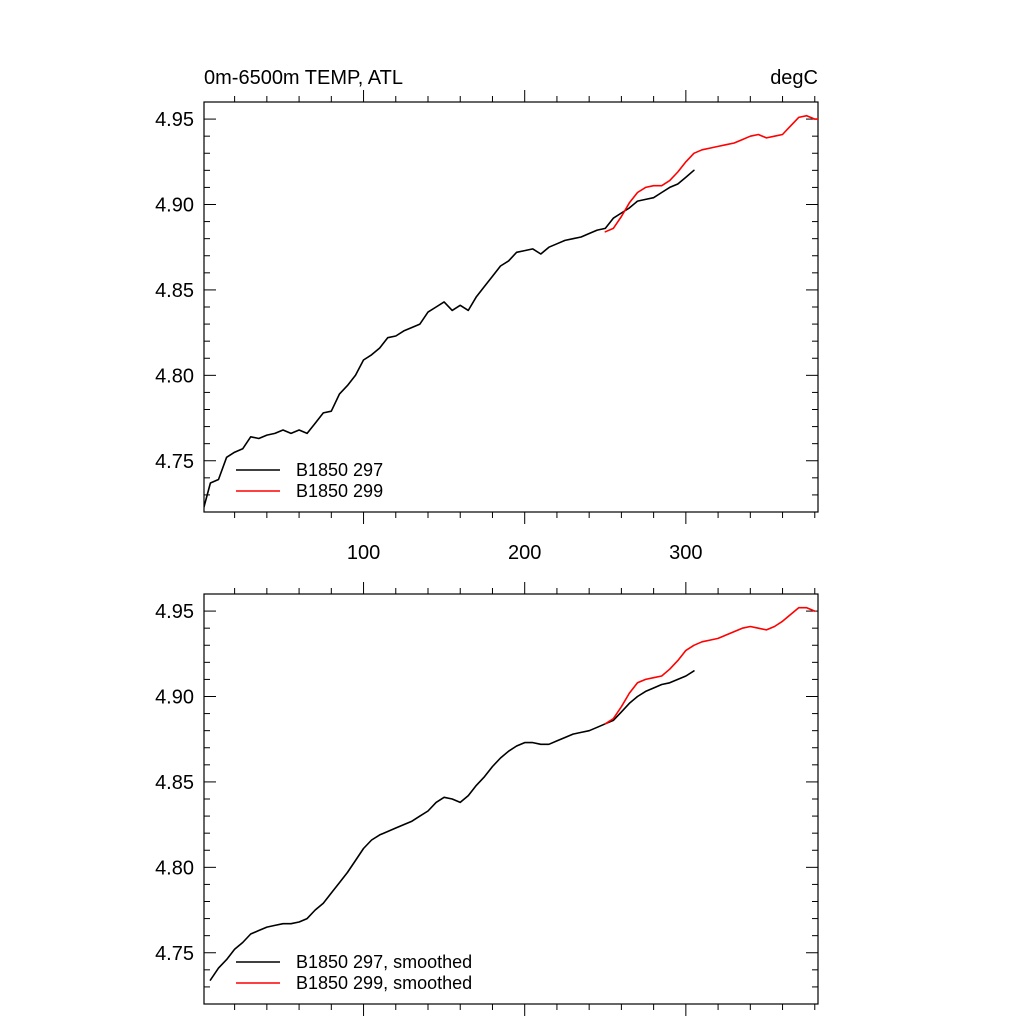 This screenshot has width=1024, height=1024. I want to click on x-tick-label: 200, so click(524, 553).